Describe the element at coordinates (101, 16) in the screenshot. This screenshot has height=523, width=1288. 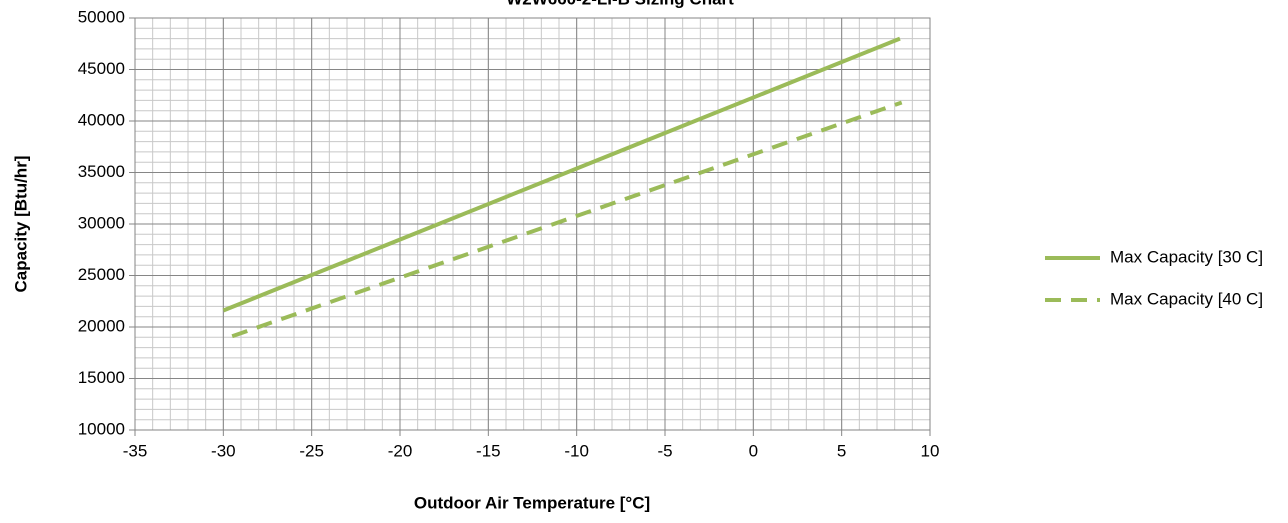
I see `y-tick-label: 50000` at that location.